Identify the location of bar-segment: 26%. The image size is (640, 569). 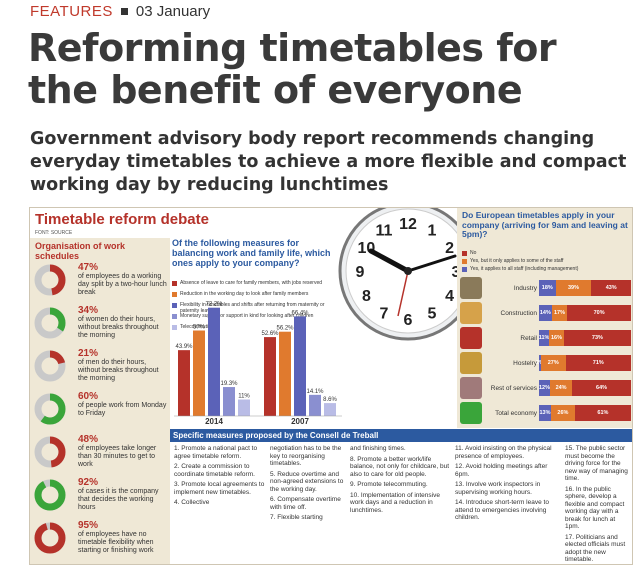
(562, 413).